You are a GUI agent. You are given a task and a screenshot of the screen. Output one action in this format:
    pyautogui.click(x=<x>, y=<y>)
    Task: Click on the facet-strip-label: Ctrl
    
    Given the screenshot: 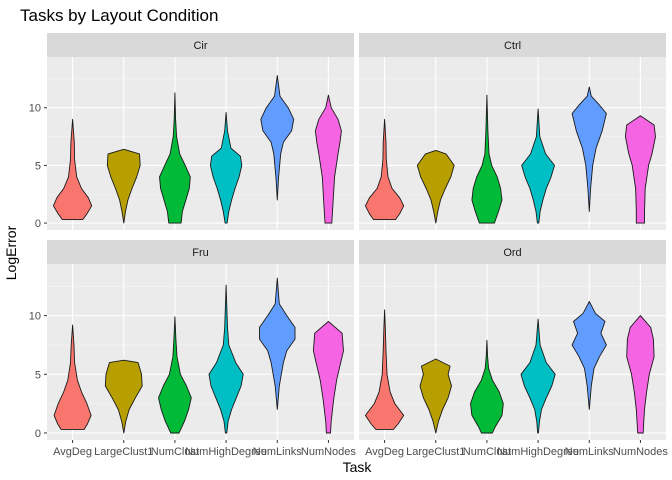 What is the action you would take?
    pyautogui.click(x=512, y=46)
    